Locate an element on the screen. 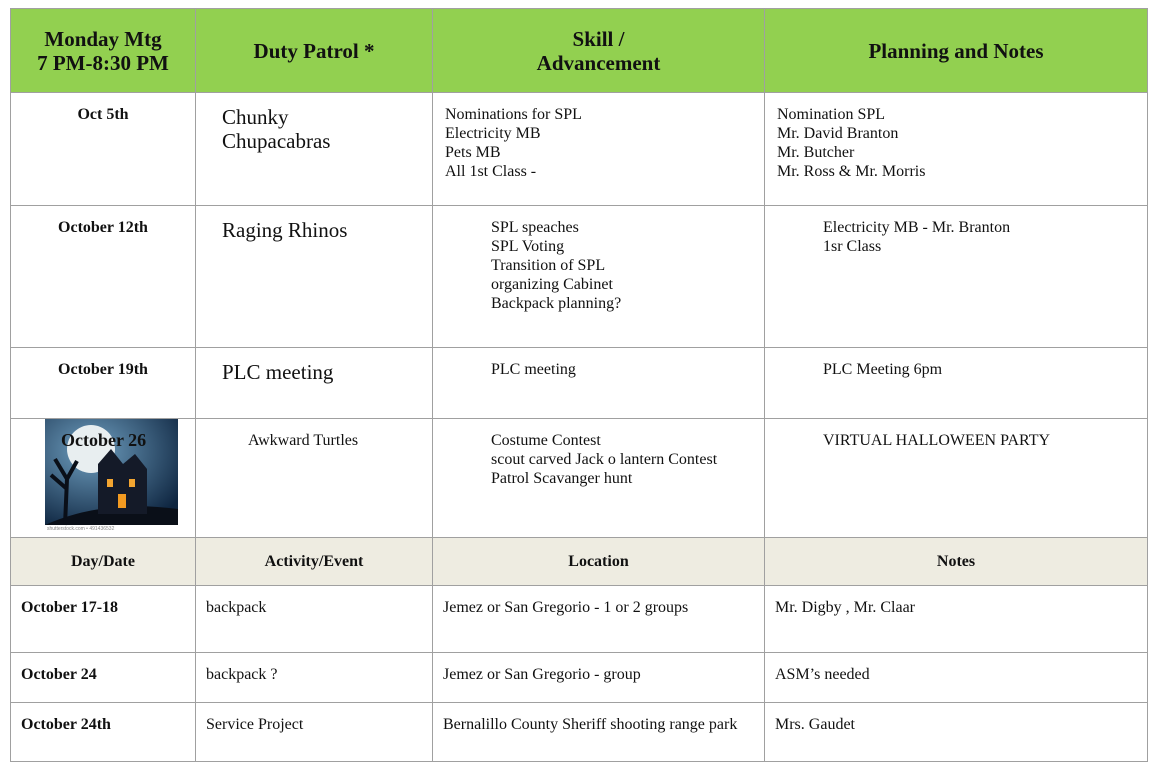  patrol-line: Chupacabras is located at coordinates (276, 141).